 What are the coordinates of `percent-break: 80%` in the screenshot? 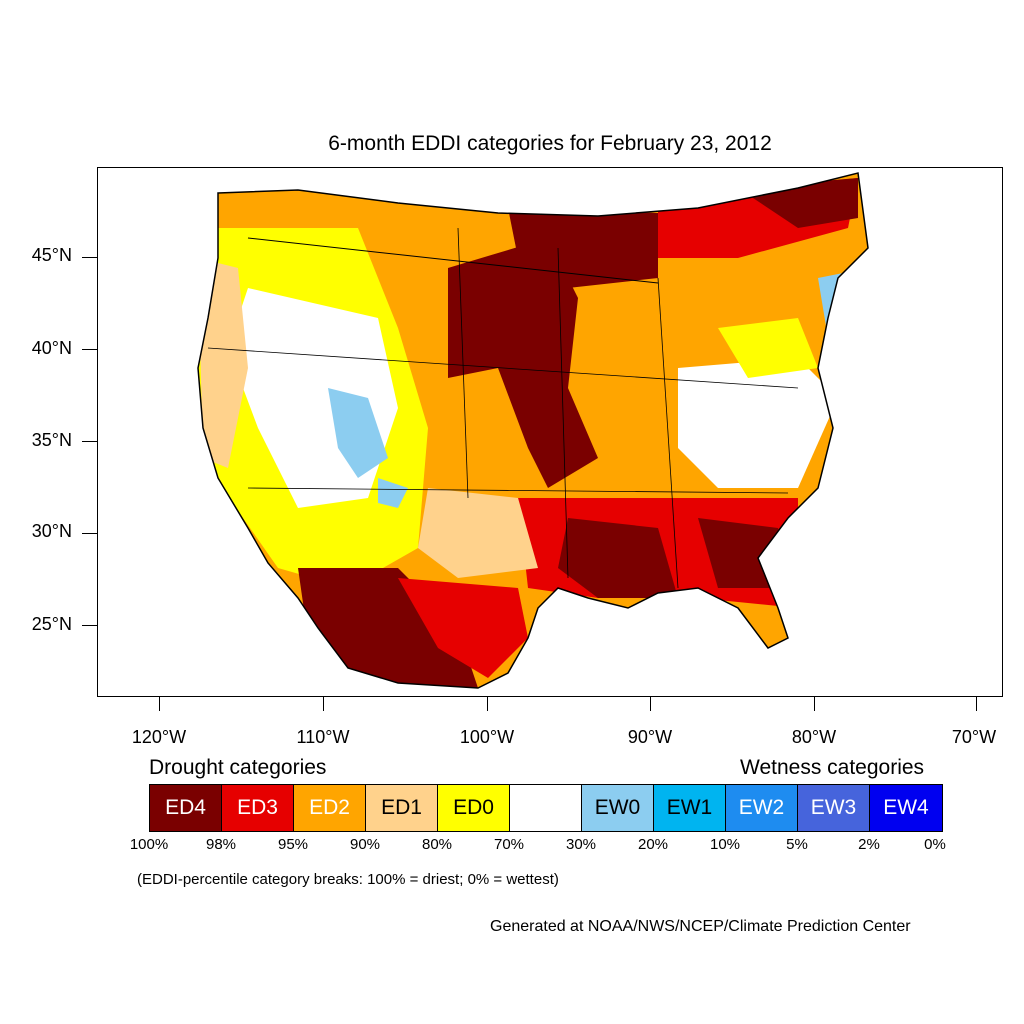 It's located at (437, 844).